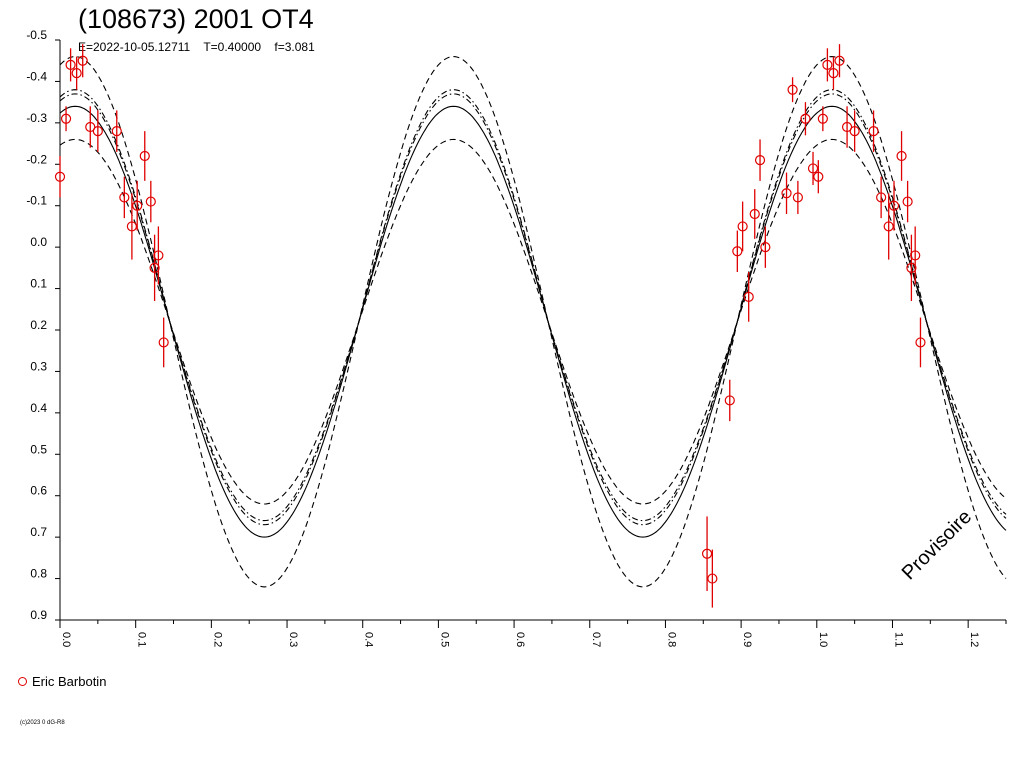 This screenshot has height=768, width=1024. Describe the element at coordinates (898, 639) in the screenshot. I see `x-tick-label: 1.1` at that location.